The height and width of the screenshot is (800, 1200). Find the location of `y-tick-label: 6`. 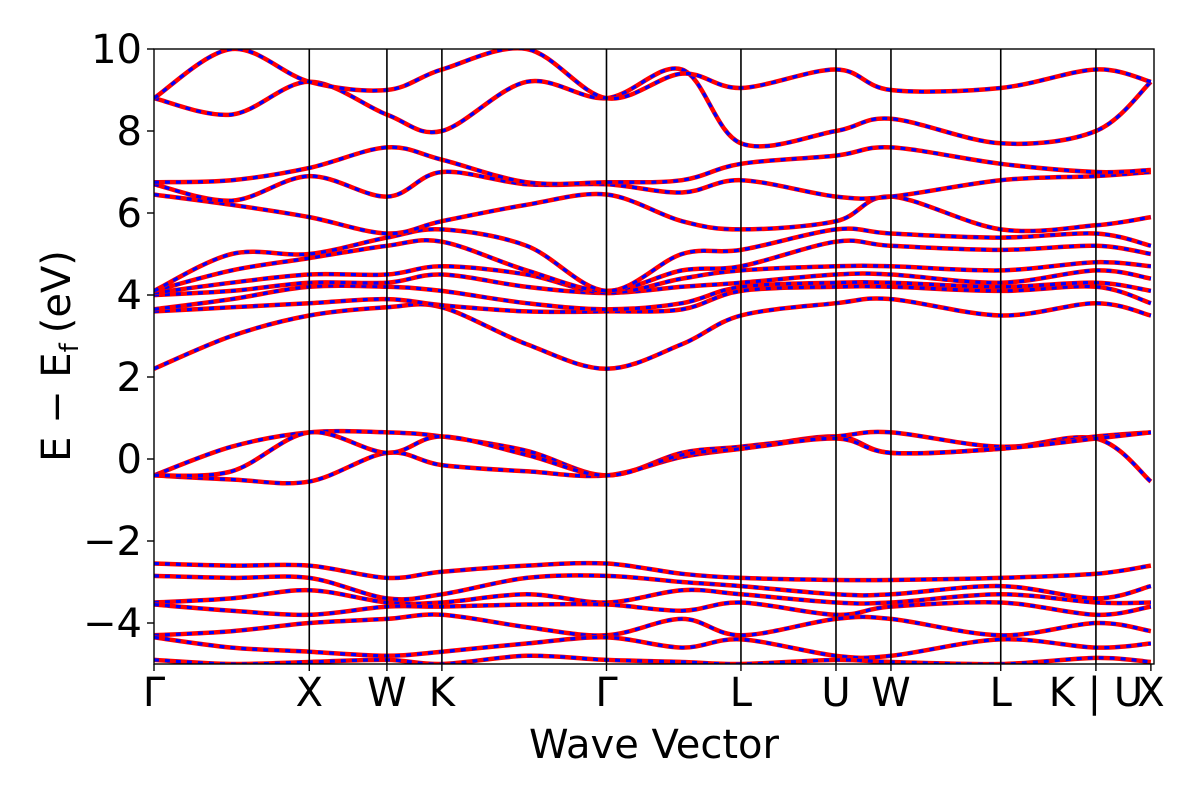

y-tick-label: 6 is located at coordinates (129, 214).